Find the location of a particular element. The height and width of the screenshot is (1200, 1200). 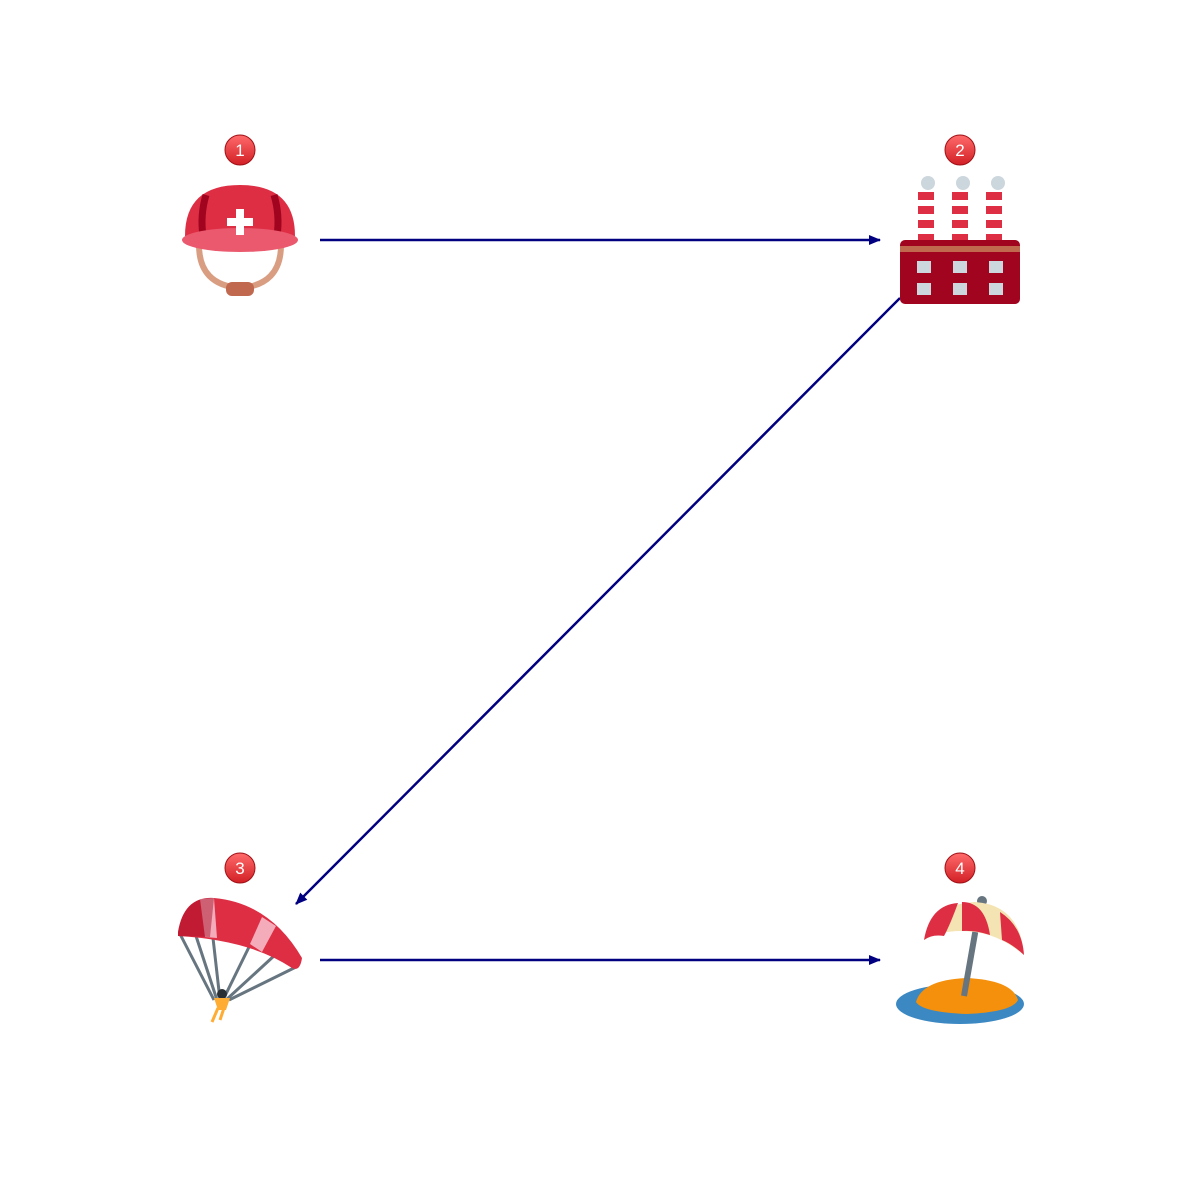

badge-1-label: 1 is located at coordinates (239, 150).